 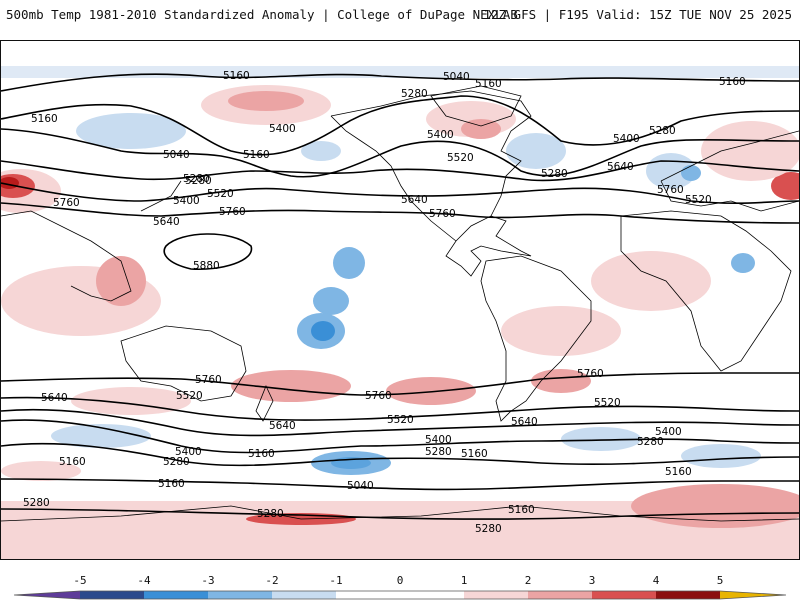 What do you see at coordinates (208, 580) in the screenshot?
I see `colorbar-tick: -3` at bounding box center [208, 580].